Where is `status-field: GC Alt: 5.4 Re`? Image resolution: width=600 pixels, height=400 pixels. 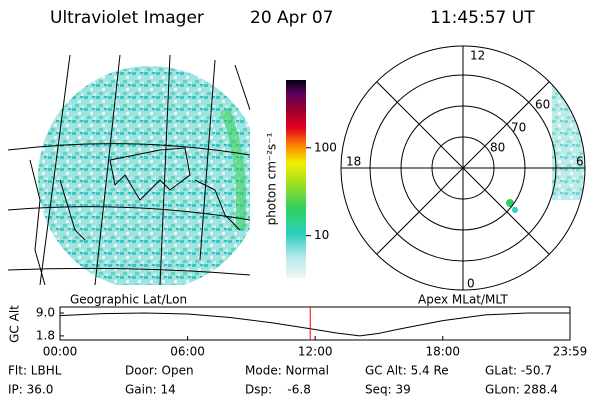
status-field: GC Alt: 5.4 Re is located at coordinates (407, 371).